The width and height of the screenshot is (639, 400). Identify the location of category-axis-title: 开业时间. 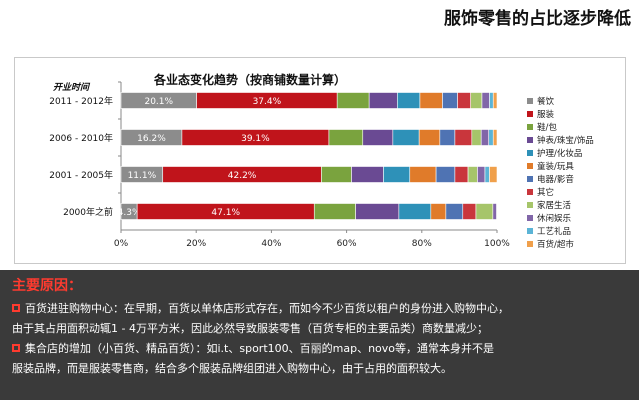
(71, 88).